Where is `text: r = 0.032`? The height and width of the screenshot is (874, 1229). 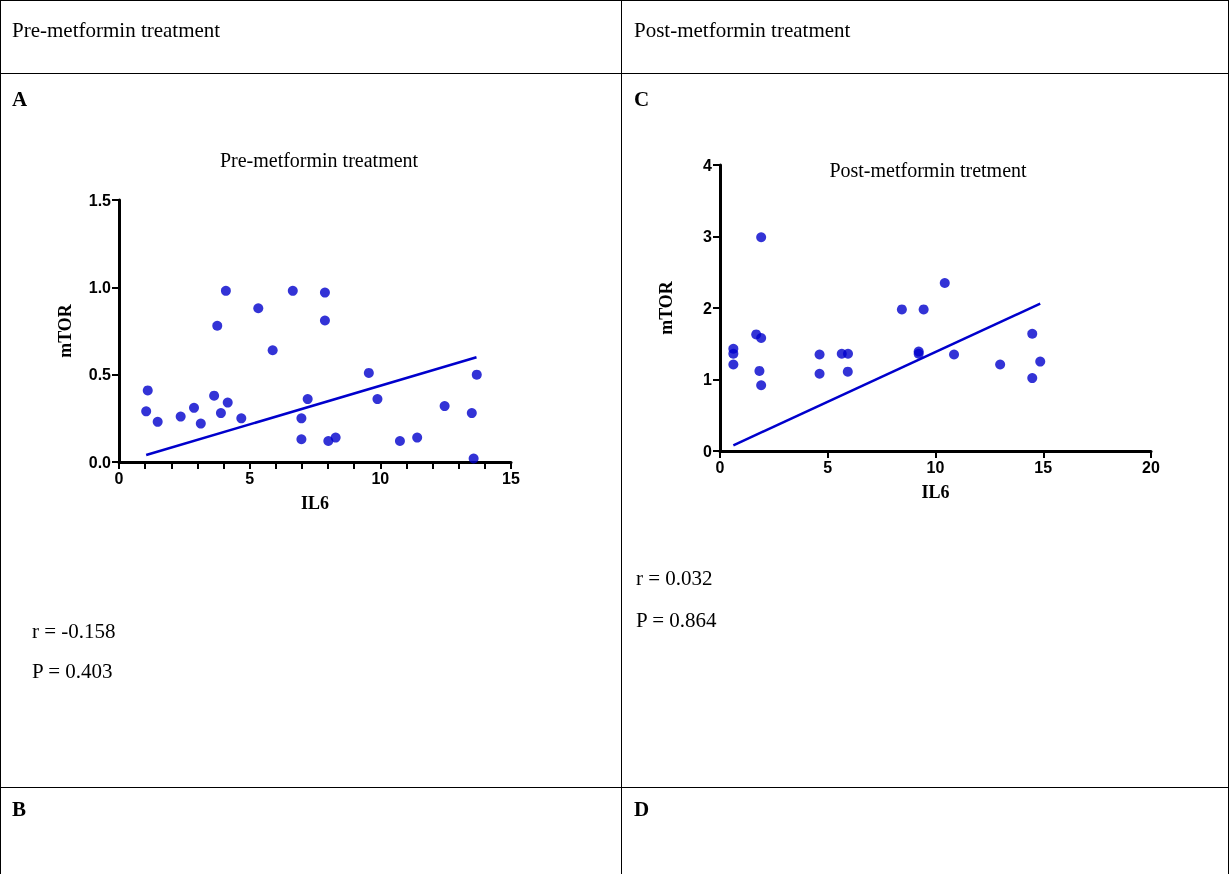 text: r = 0.032 is located at coordinates (674, 578).